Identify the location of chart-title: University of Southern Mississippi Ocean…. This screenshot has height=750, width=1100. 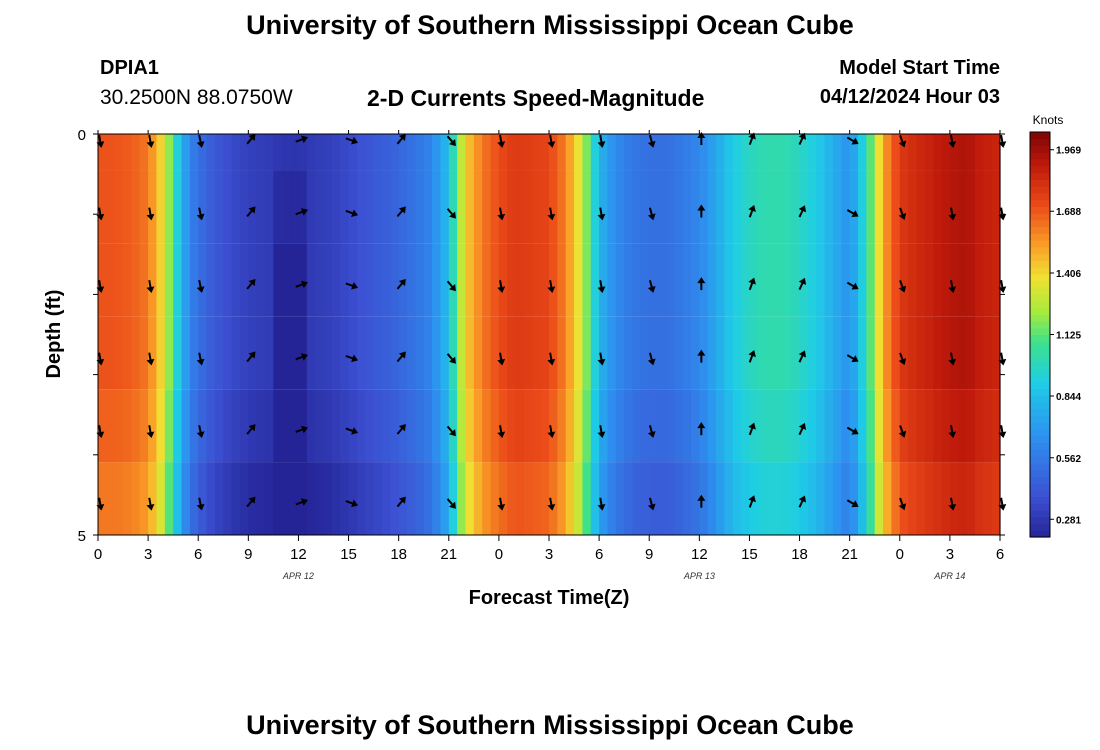
(550, 25).